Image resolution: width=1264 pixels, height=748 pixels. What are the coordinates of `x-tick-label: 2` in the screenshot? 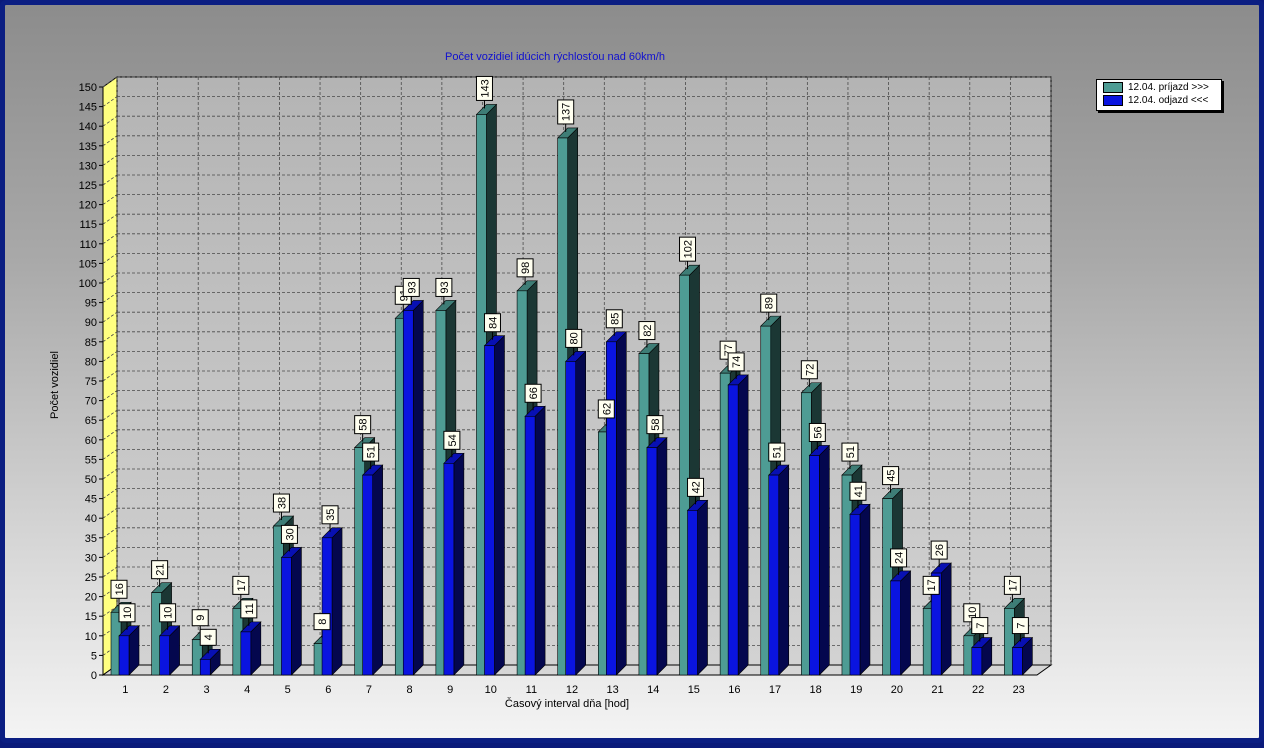 It's located at (166, 690).